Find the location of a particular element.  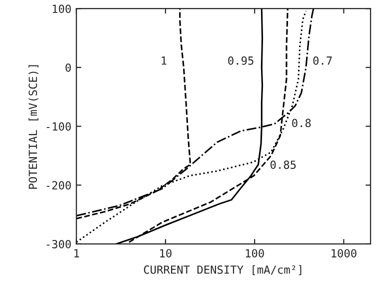

y-tick-label: 0 is located at coordinates (68, 67).